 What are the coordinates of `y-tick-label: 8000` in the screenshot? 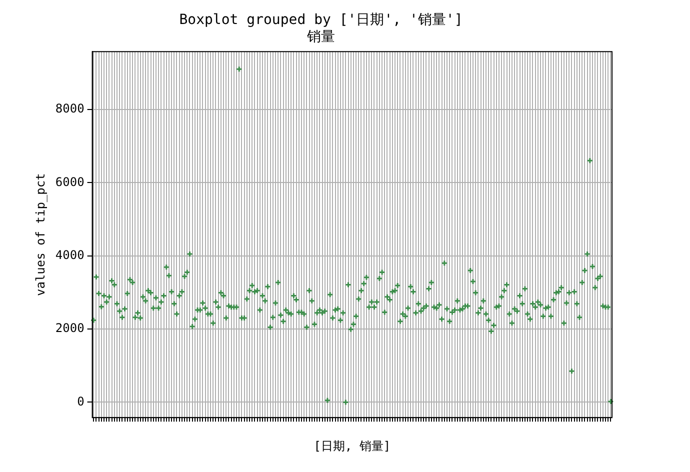 It's located at (69, 109).